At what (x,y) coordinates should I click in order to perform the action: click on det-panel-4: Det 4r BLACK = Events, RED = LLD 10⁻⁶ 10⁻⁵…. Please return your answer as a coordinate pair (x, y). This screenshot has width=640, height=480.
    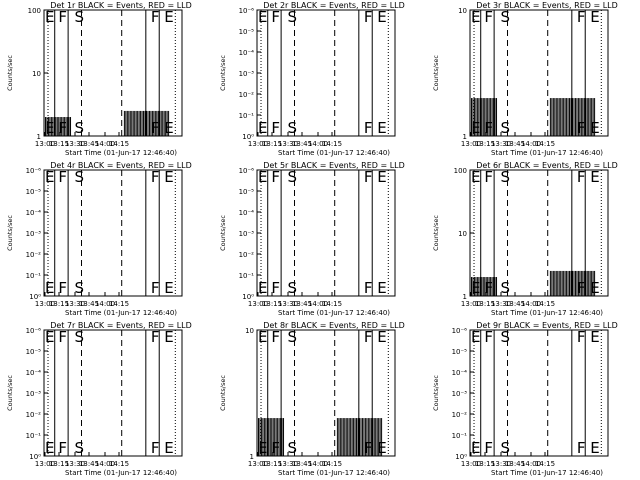
    Looking at the image, I should click on (99, 239).